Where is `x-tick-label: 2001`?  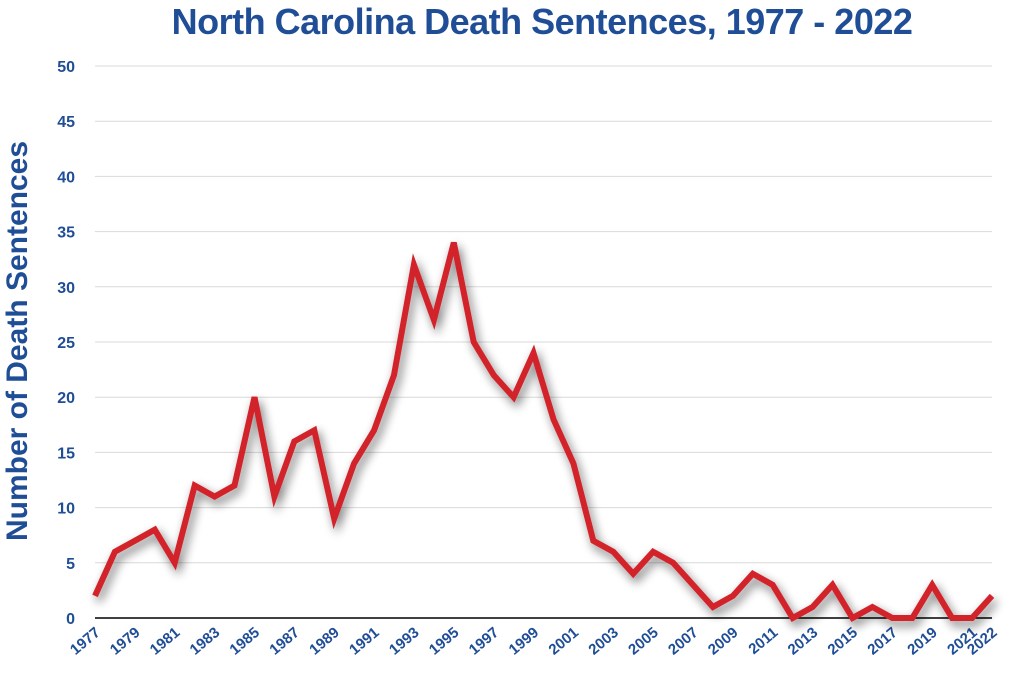
x-tick-label: 2001 is located at coordinates (563, 641).